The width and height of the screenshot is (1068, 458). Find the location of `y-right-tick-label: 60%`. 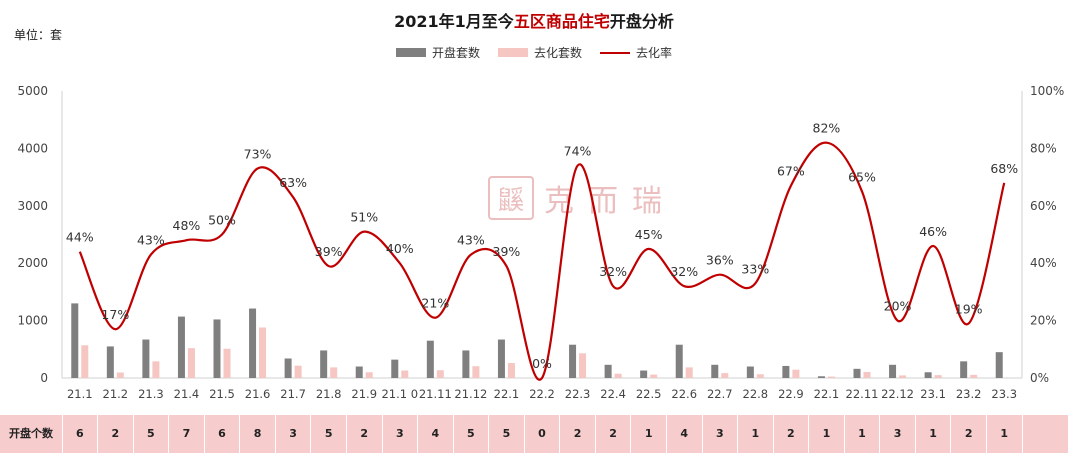

y-right-tick-label: 60% is located at coordinates (1043, 206).